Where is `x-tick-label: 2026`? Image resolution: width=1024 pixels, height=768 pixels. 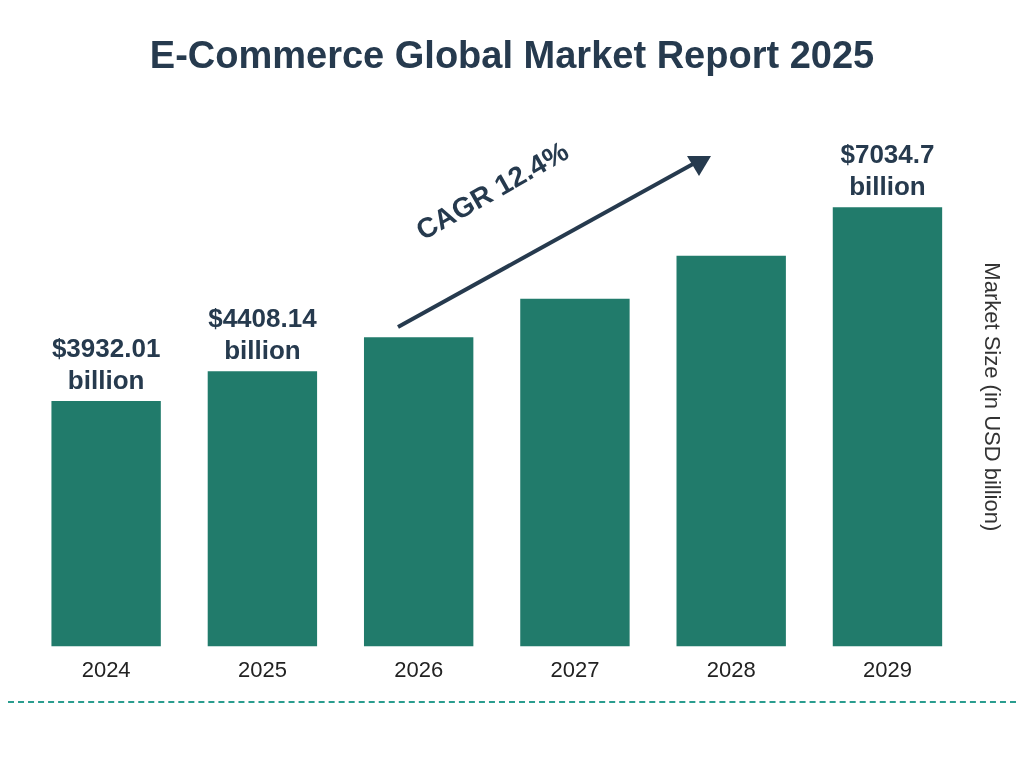
x-tick-label: 2026 is located at coordinates (419, 669).